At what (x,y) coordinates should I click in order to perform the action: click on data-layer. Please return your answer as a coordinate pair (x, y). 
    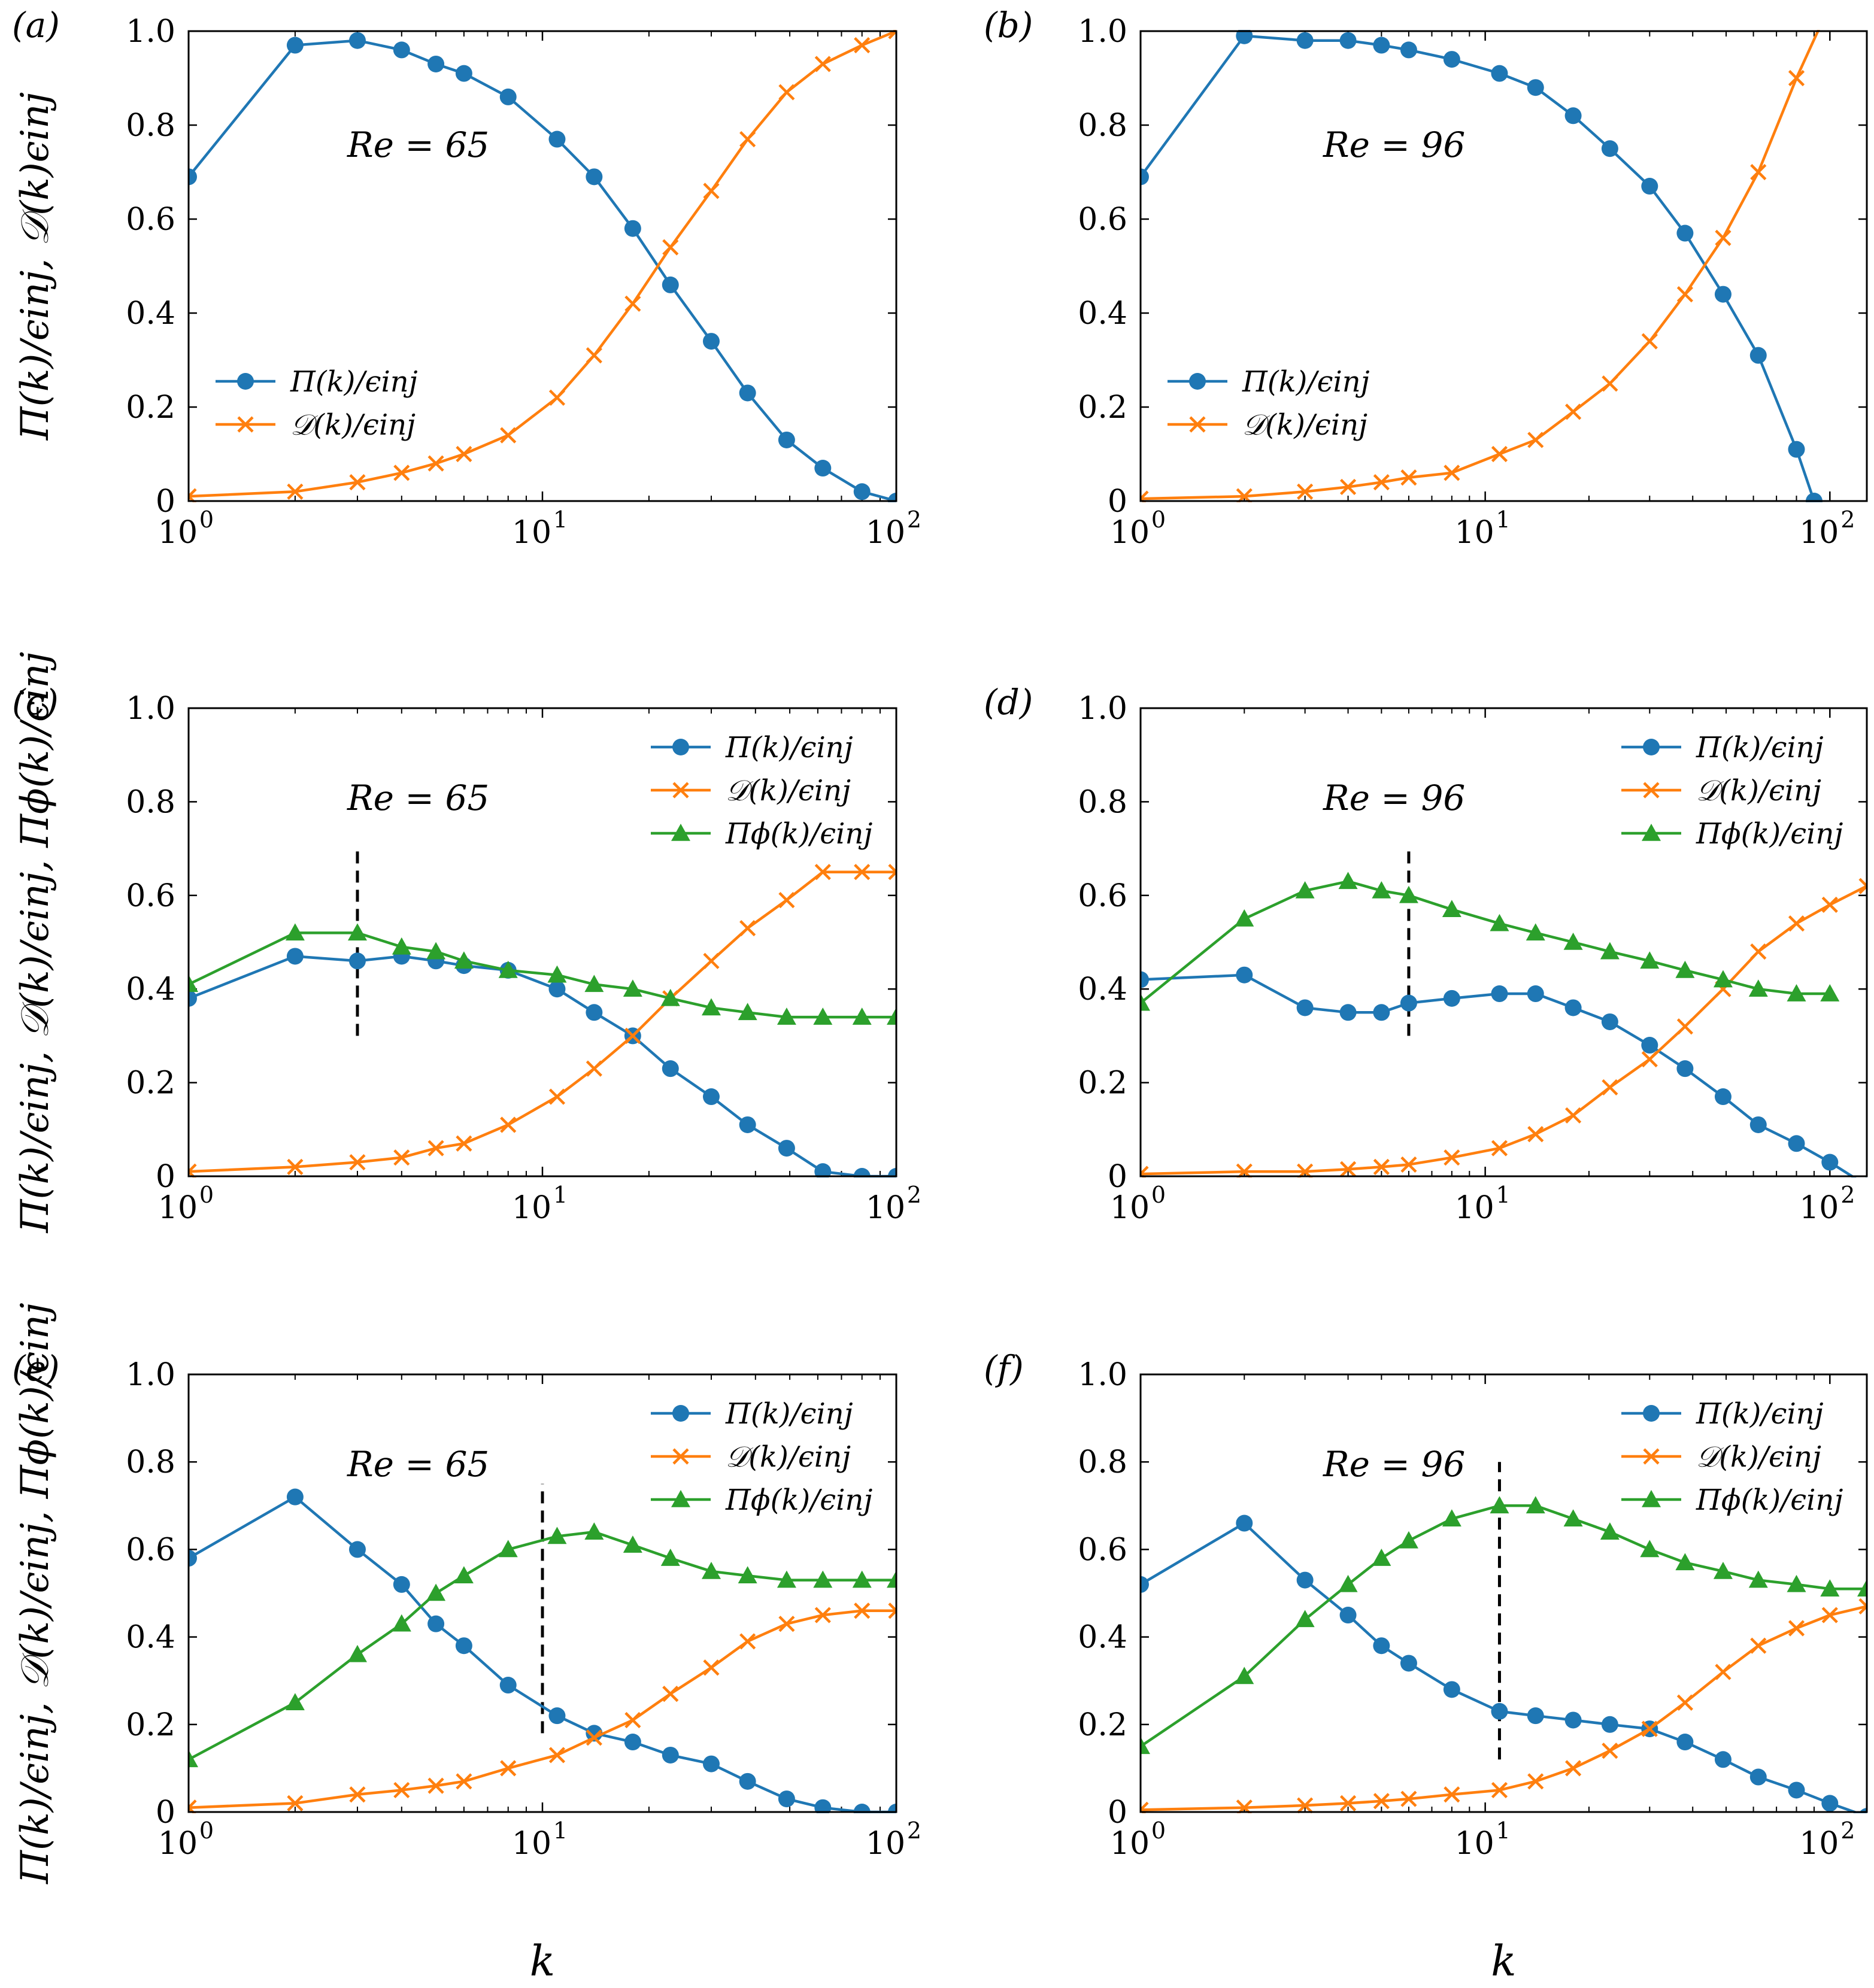
    Looking at the image, I should click on (1504, 1012).